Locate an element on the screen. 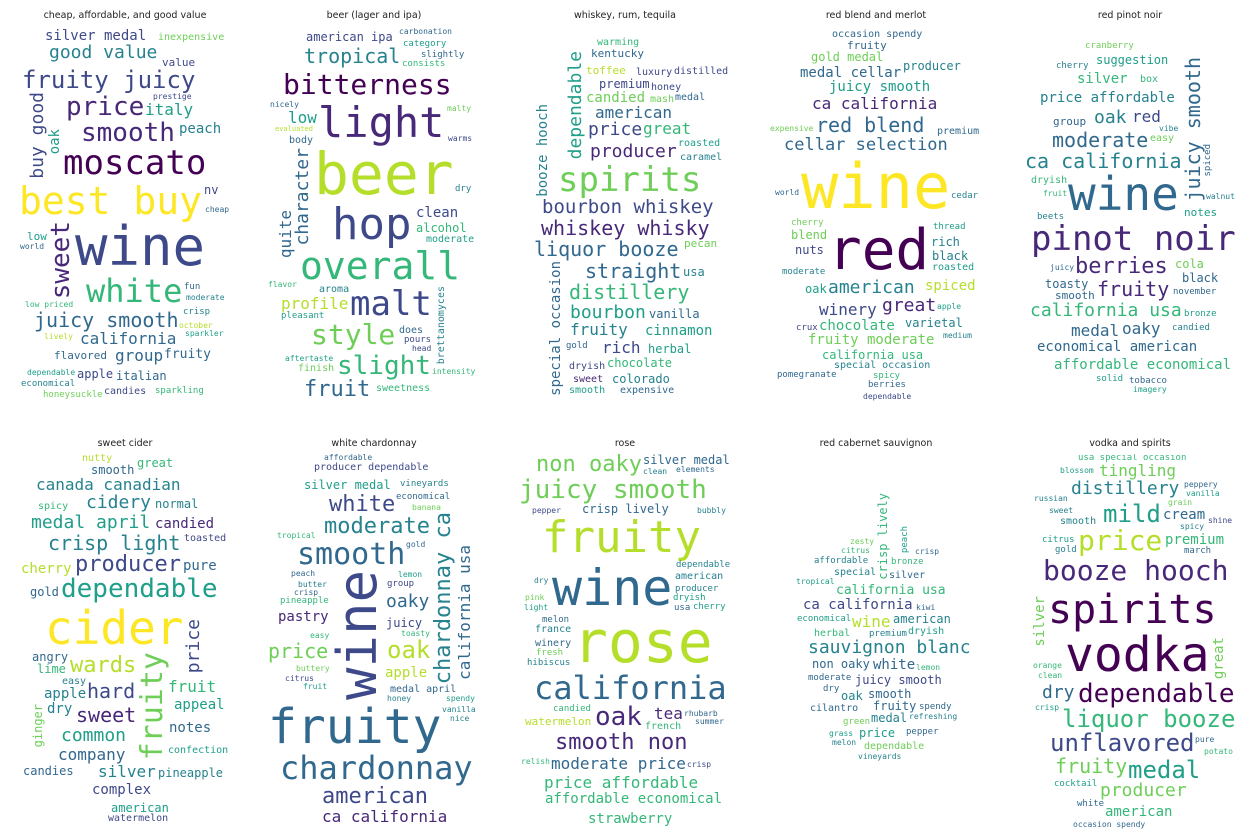 The width and height of the screenshot is (1256, 835). cloud-word: gold medal is located at coordinates (847, 57).